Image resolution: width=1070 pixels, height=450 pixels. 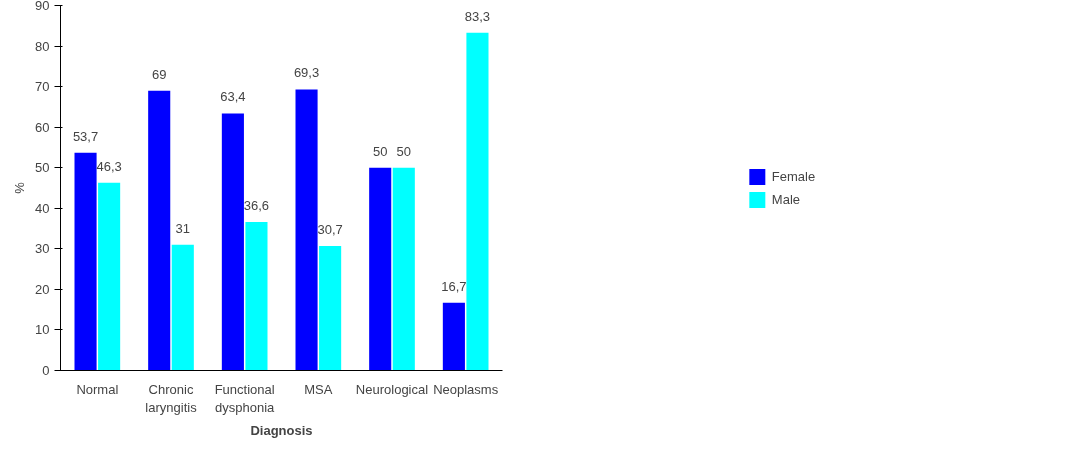 I want to click on y-tick-label: 70, so click(x=42, y=87).